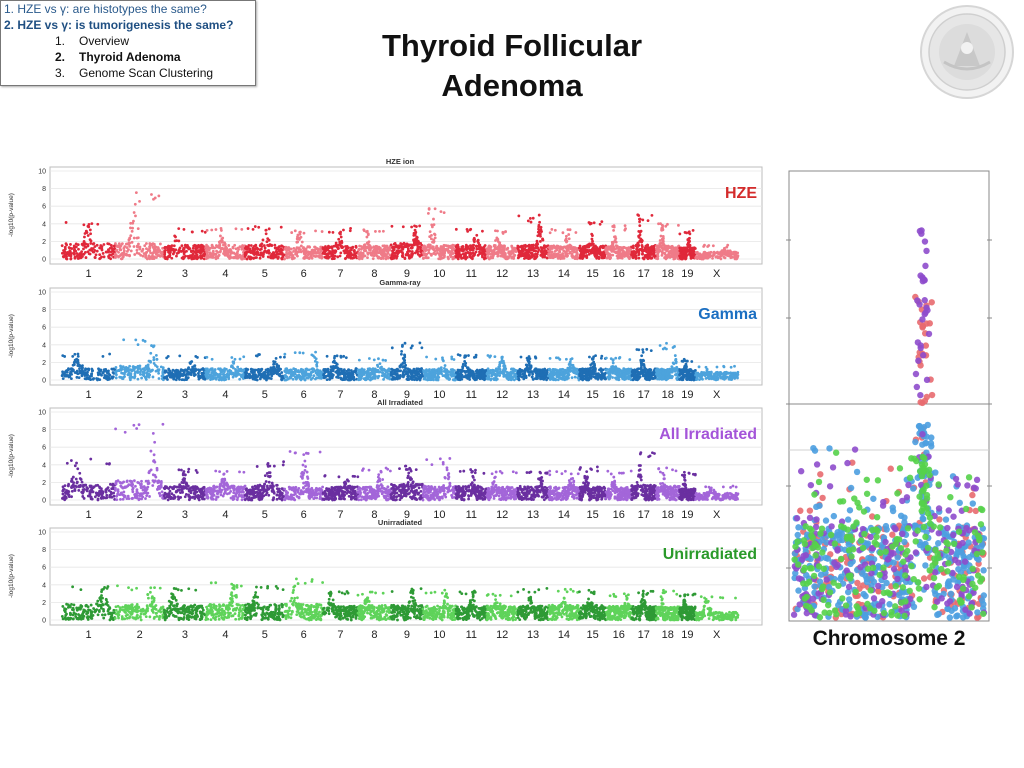 The height and width of the screenshot is (768, 1024). Describe the element at coordinates (128, 73) in the screenshot. I see `outline-subitem-genome-scan: 3. Genome Scan Clustering` at that location.